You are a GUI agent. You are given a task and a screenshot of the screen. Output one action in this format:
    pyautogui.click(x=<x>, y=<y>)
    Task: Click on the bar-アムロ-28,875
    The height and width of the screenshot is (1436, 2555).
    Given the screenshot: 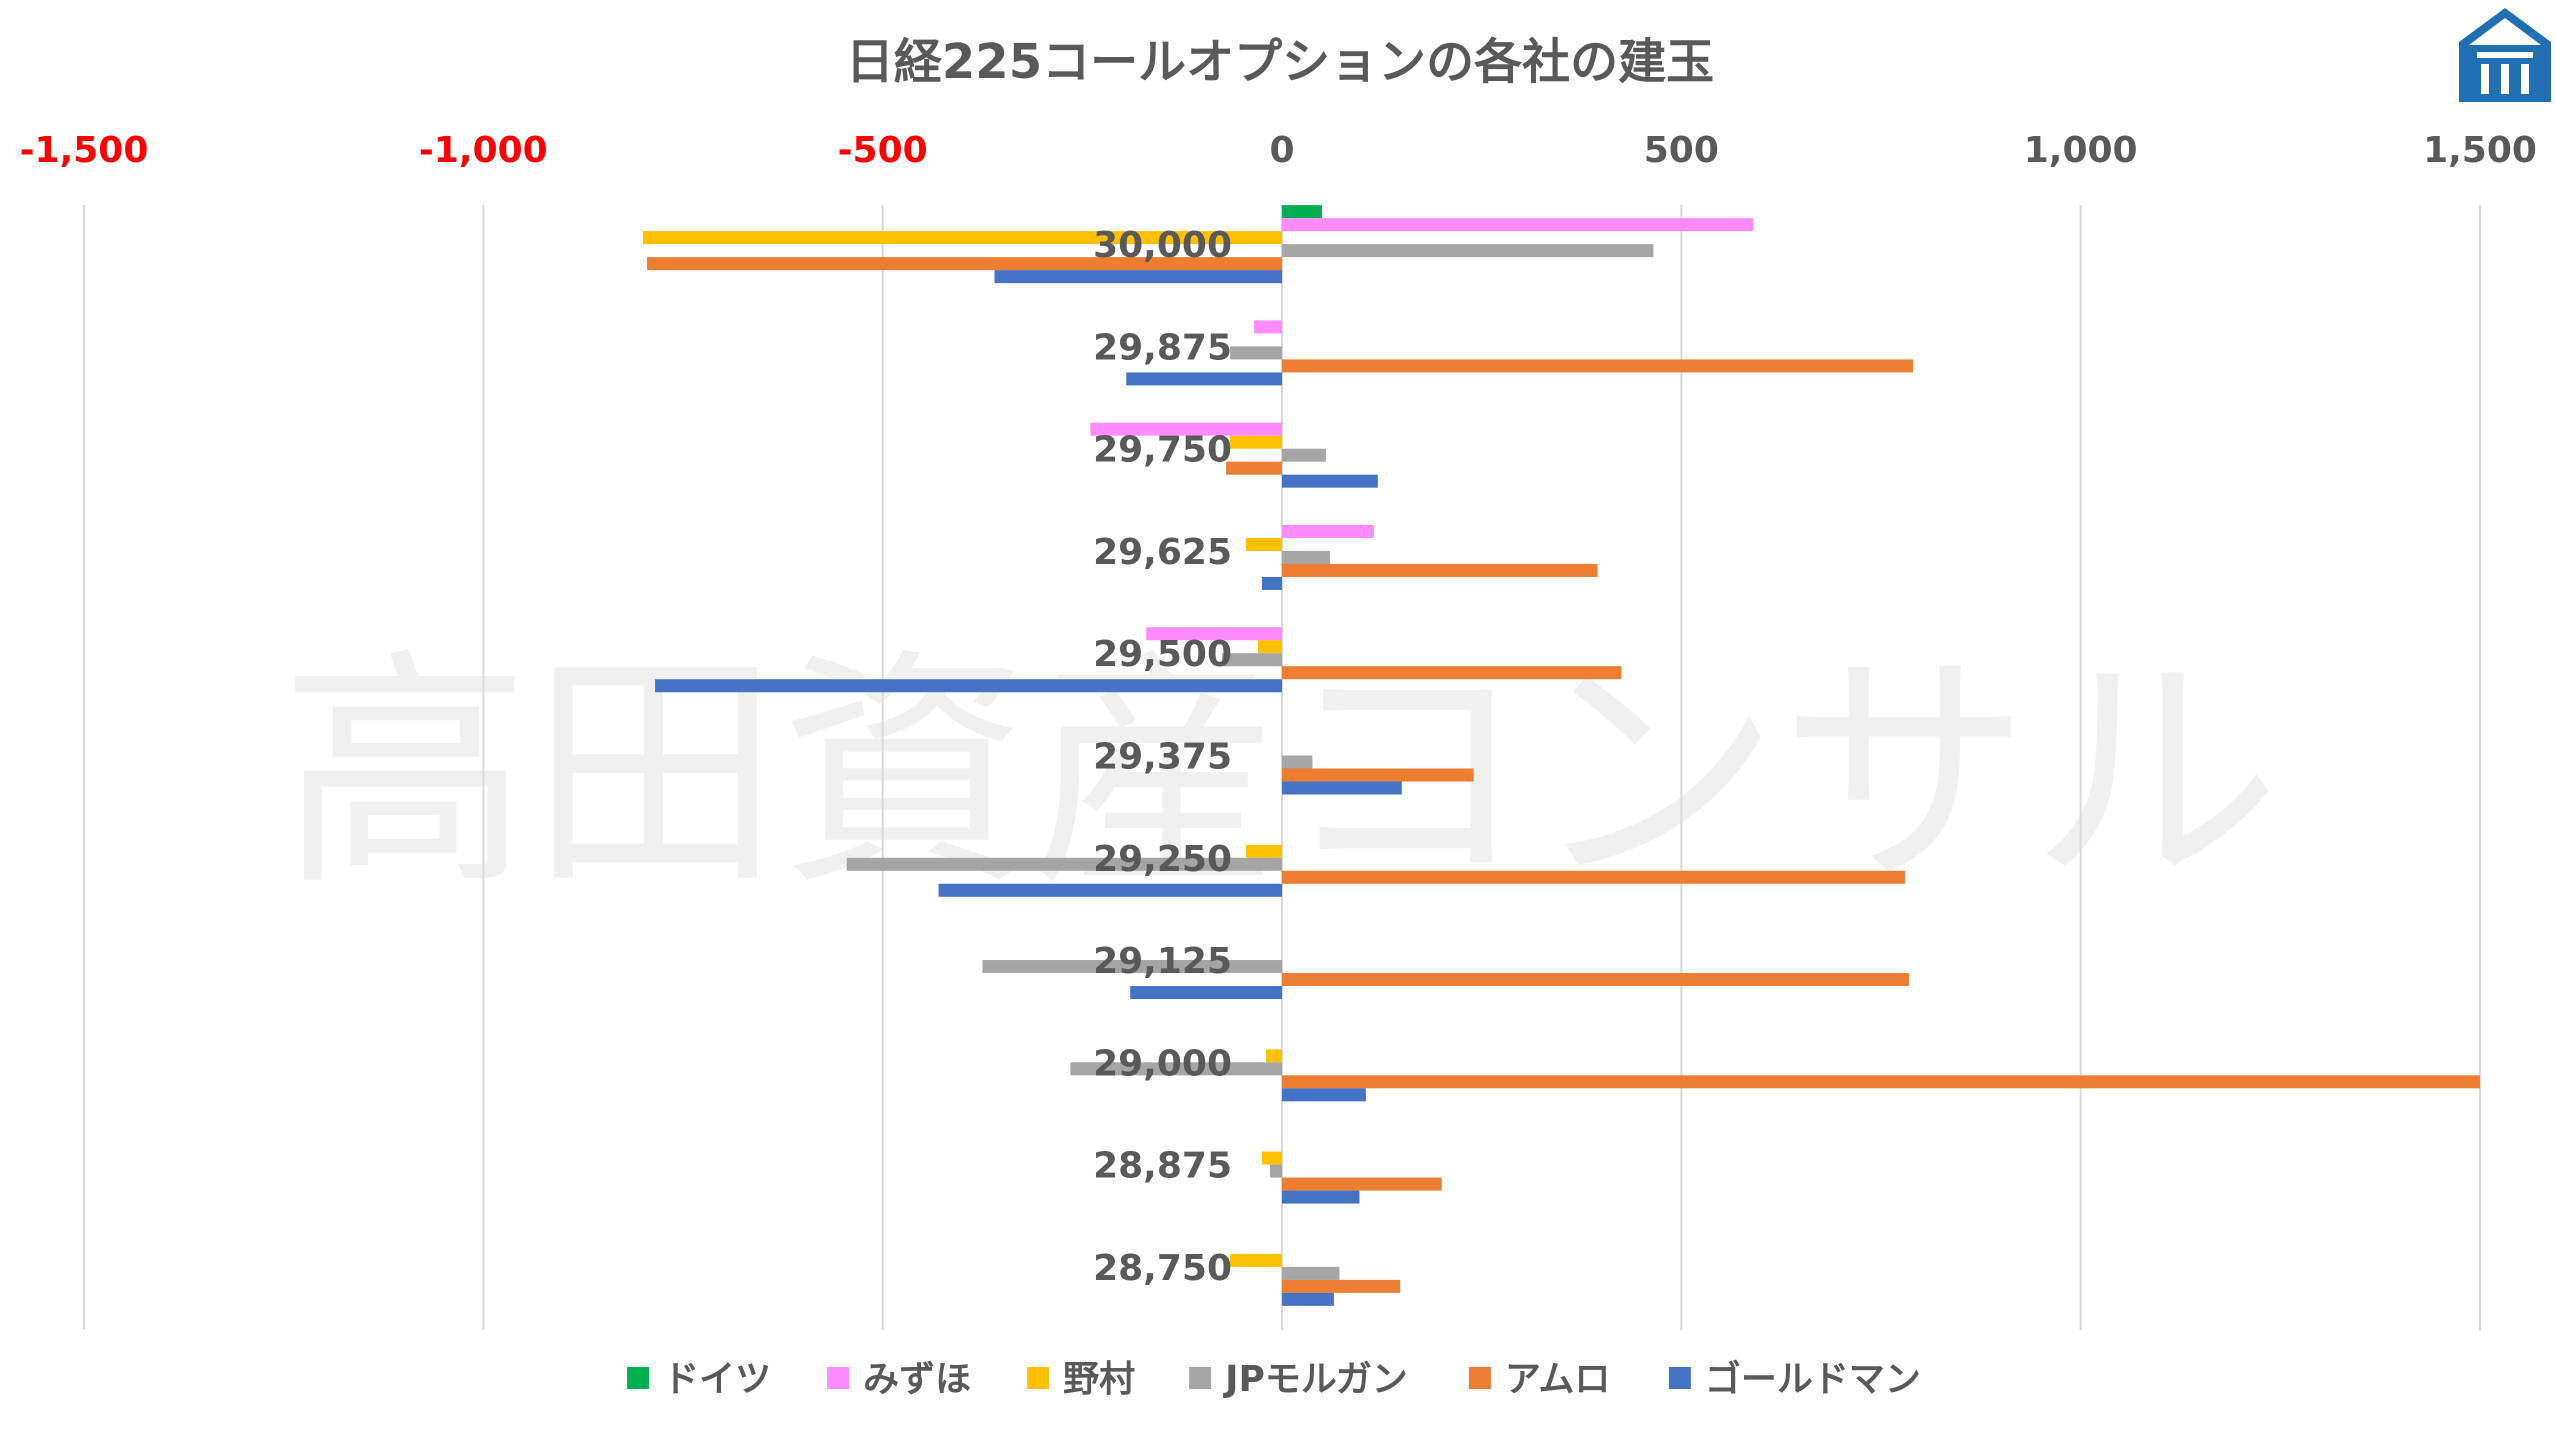 What is the action you would take?
    pyautogui.click(x=1362, y=1184)
    